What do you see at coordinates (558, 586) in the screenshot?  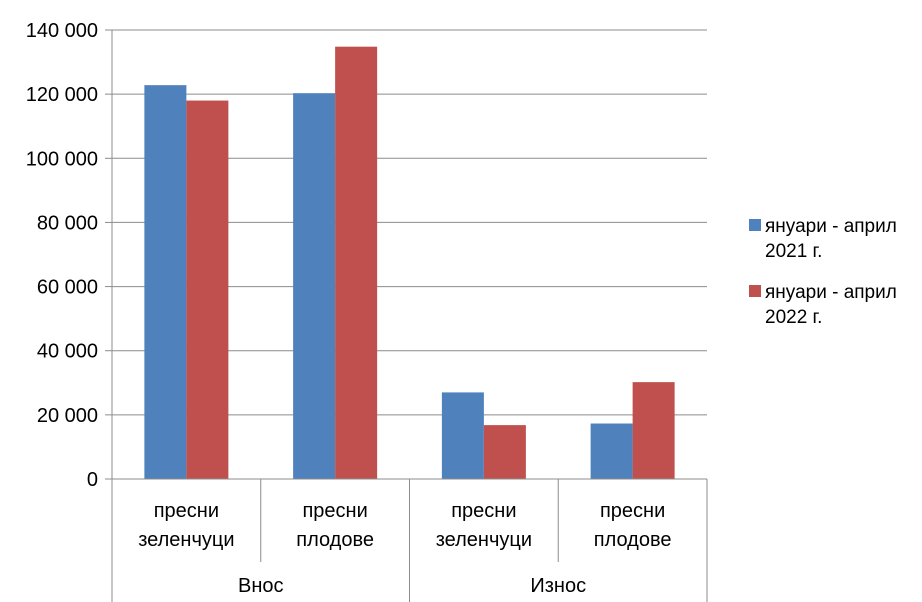 I see `group-label: Износ` at bounding box center [558, 586].